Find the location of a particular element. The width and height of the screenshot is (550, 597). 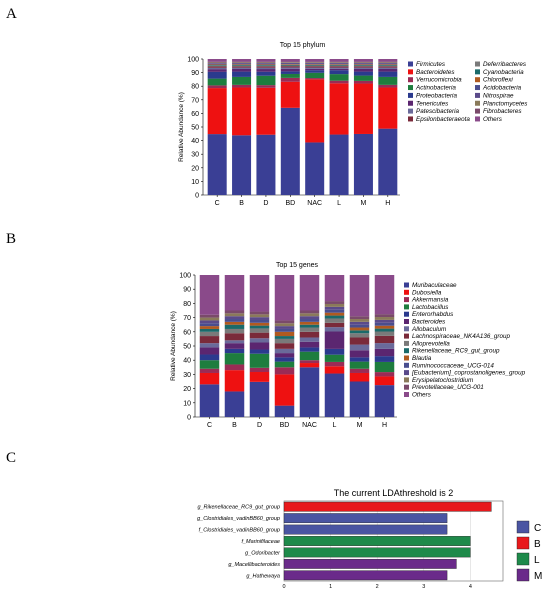

x-tick-label: C is located at coordinates (217, 203).